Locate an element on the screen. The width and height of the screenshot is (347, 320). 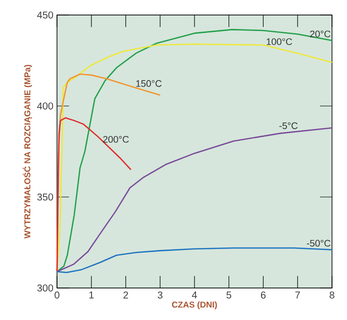
y-axis-title: WYTRZYMAŁOŚĆ NA ROZCIĄGANIE (MPa) is located at coordinates (27, 151).